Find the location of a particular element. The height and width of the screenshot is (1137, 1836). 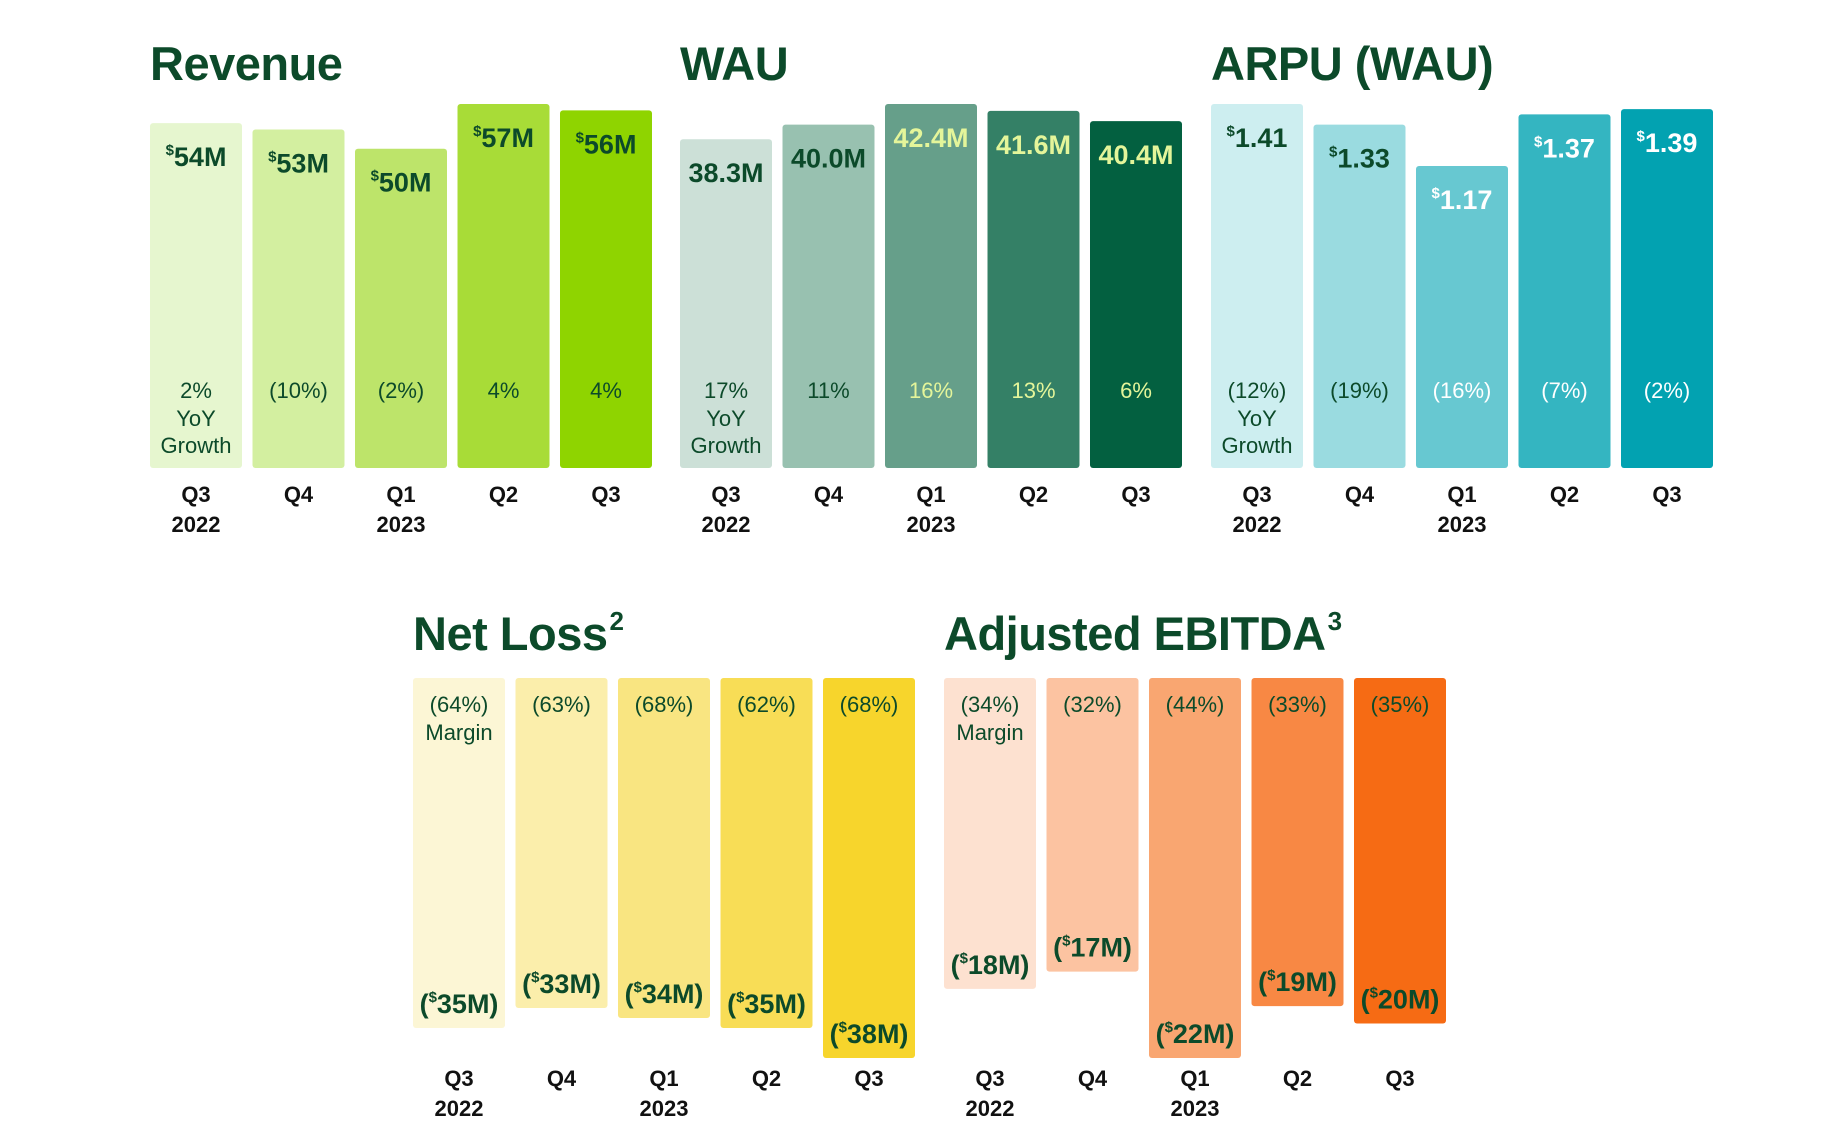

margin-label: (62%) is located at coordinates (766, 704).